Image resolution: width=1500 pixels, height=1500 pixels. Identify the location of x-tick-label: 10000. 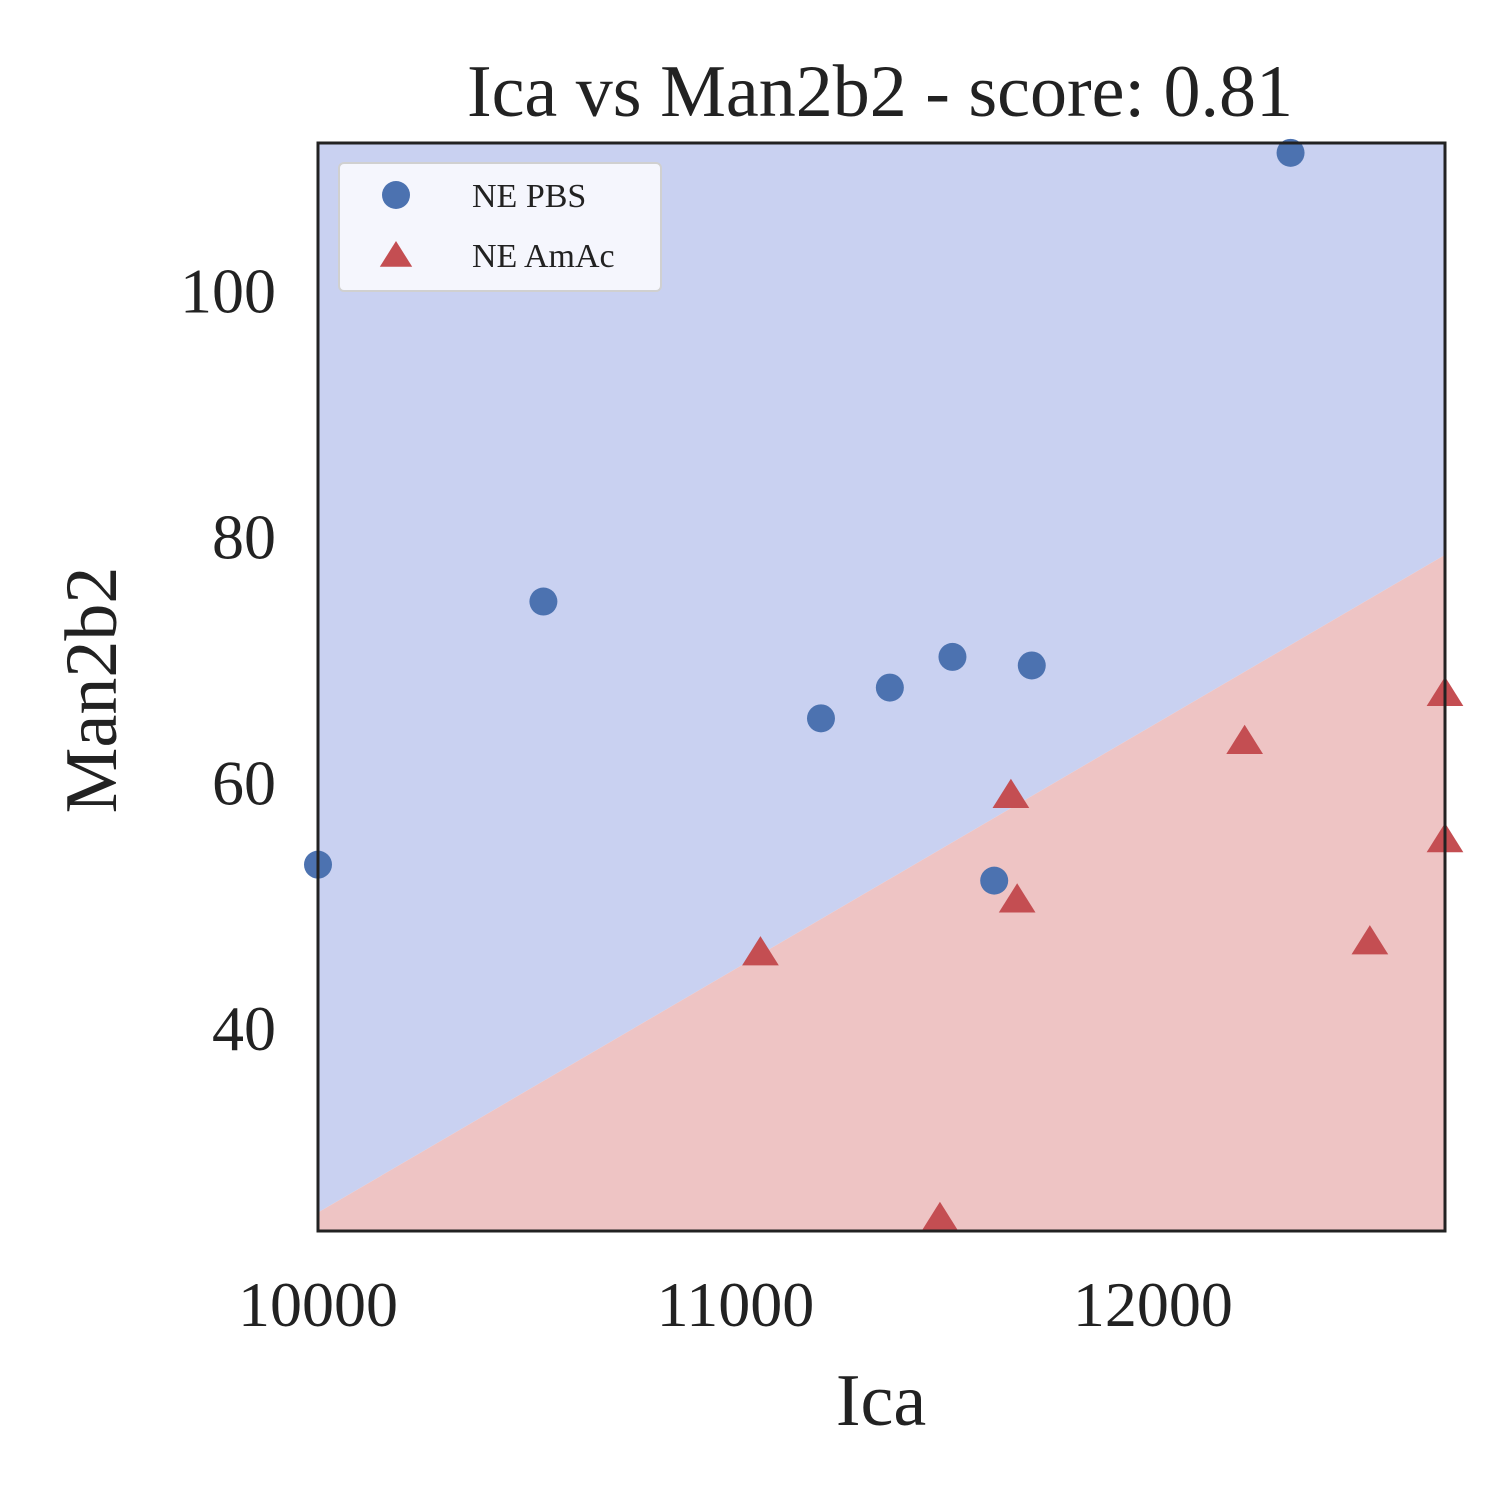
(318, 1304).